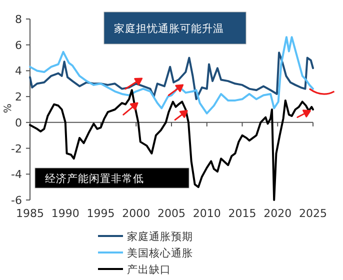  I want to click on y-tick-label: 4, so click(18, 71).